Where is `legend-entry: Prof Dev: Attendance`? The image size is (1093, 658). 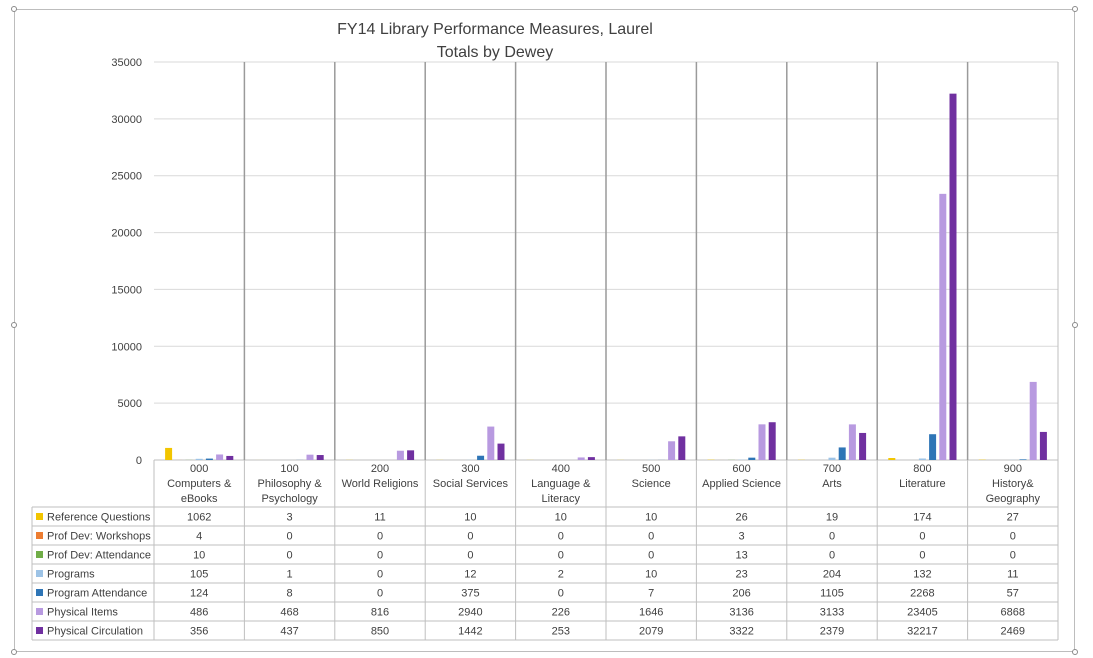 legend-entry: Prof Dev: Attendance is located at coordinates (99, 556).